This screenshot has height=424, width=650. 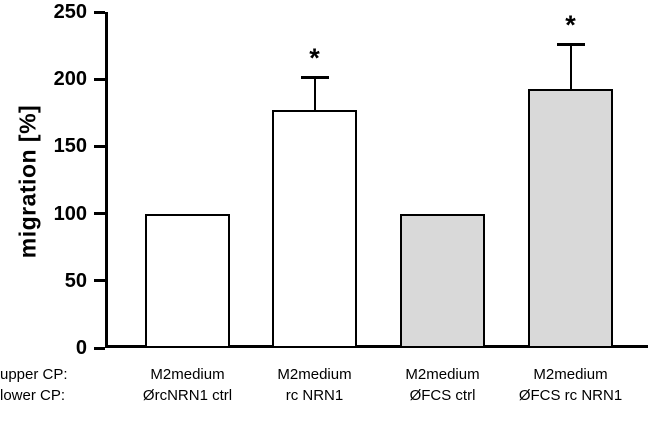 What do you see at coordinates (188, 385) in the screenshot?
I see `category-label-1: M2medium ØrcNRN1 ctrl` at bounding box center [188, 385].